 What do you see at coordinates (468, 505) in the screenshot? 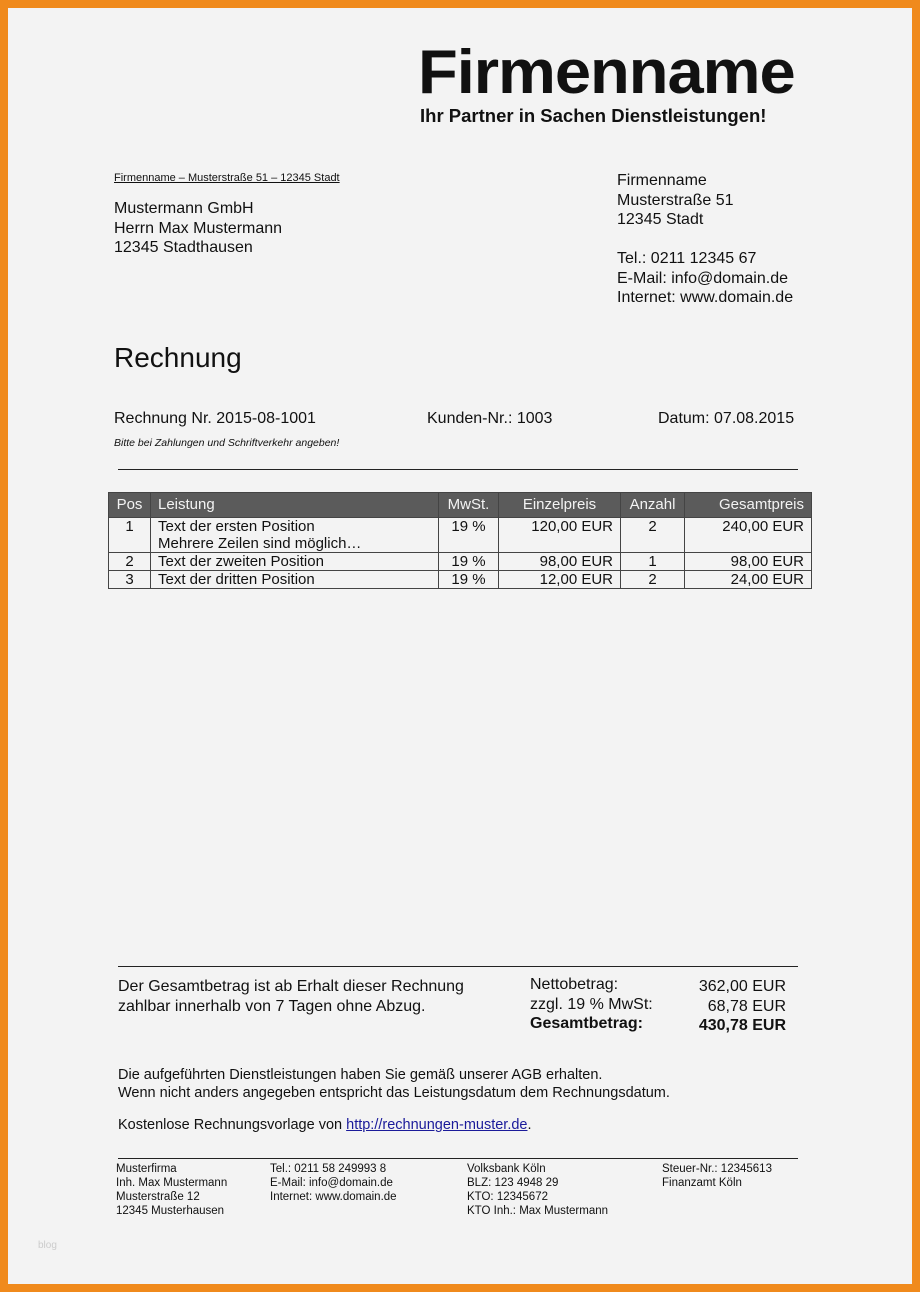
I see `col-mwst: MwSt.` at bounding box center [468, 505].